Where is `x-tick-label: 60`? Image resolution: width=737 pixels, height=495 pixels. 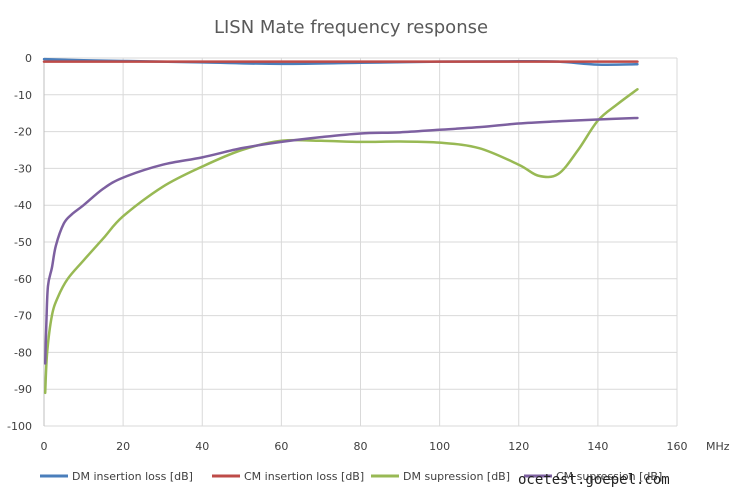
x-tick-label: 60 is located at coordinates (281, 446).